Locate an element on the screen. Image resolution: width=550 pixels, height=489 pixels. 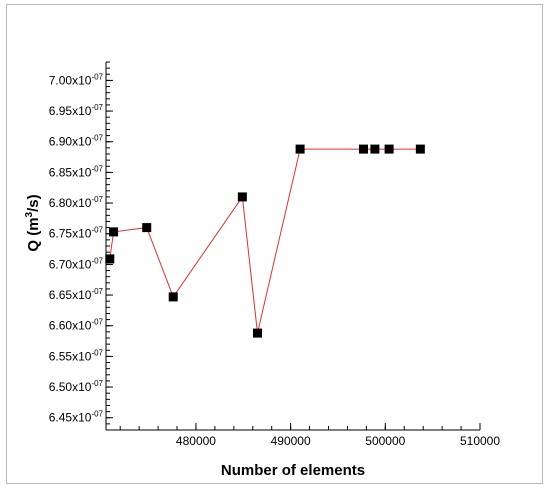
y-tick-label-mantissa: 6.50x10 is located at coordinates (70, 387).